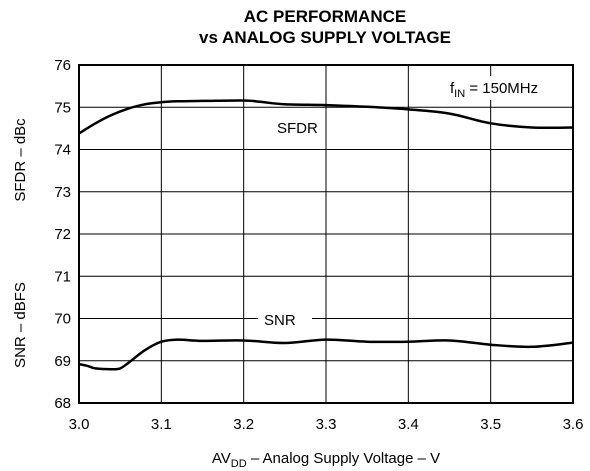 The image size is (590, 471). I want to click on x-axis-label: AVDD – Analog Supply Voltage – V, so click(326, 460).